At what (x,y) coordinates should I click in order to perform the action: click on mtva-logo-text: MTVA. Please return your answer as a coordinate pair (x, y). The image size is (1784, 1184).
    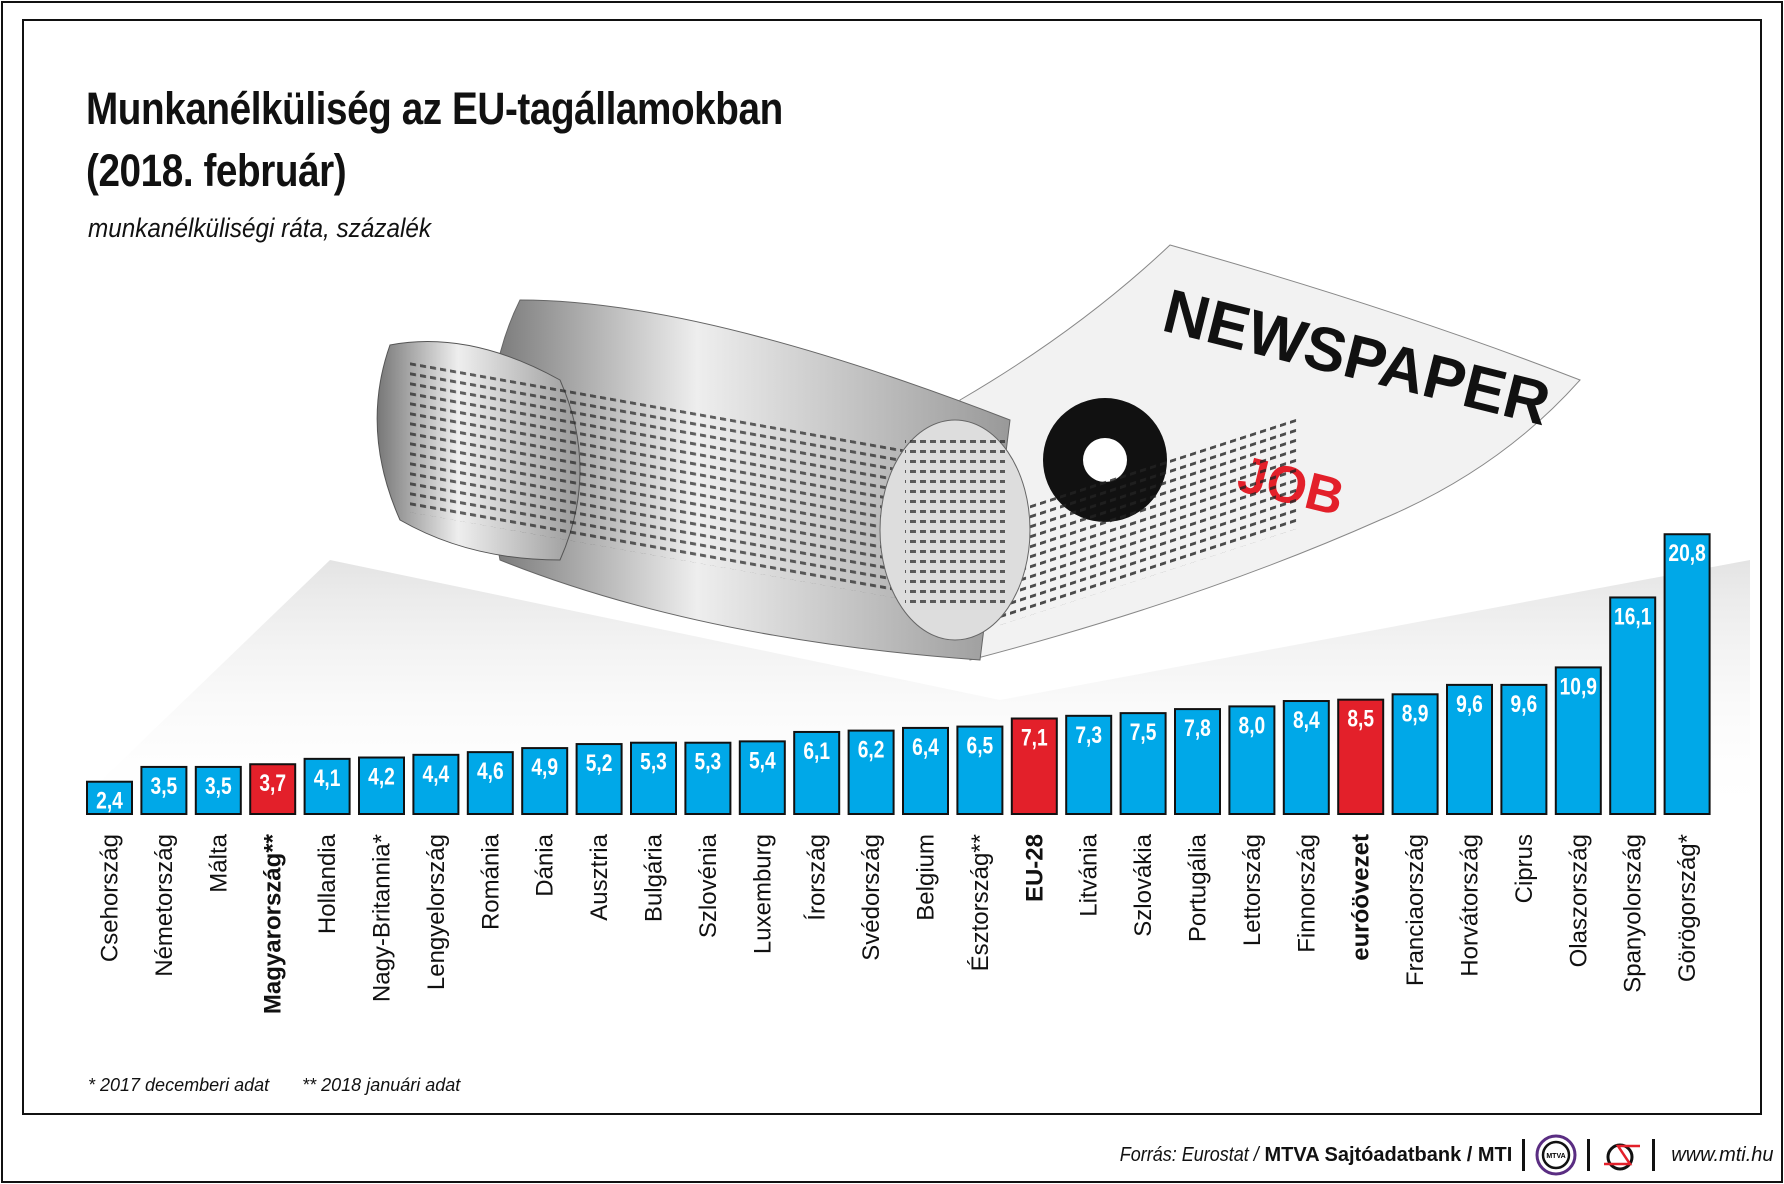
    Looking at the image, I should click on (1556, 1156).